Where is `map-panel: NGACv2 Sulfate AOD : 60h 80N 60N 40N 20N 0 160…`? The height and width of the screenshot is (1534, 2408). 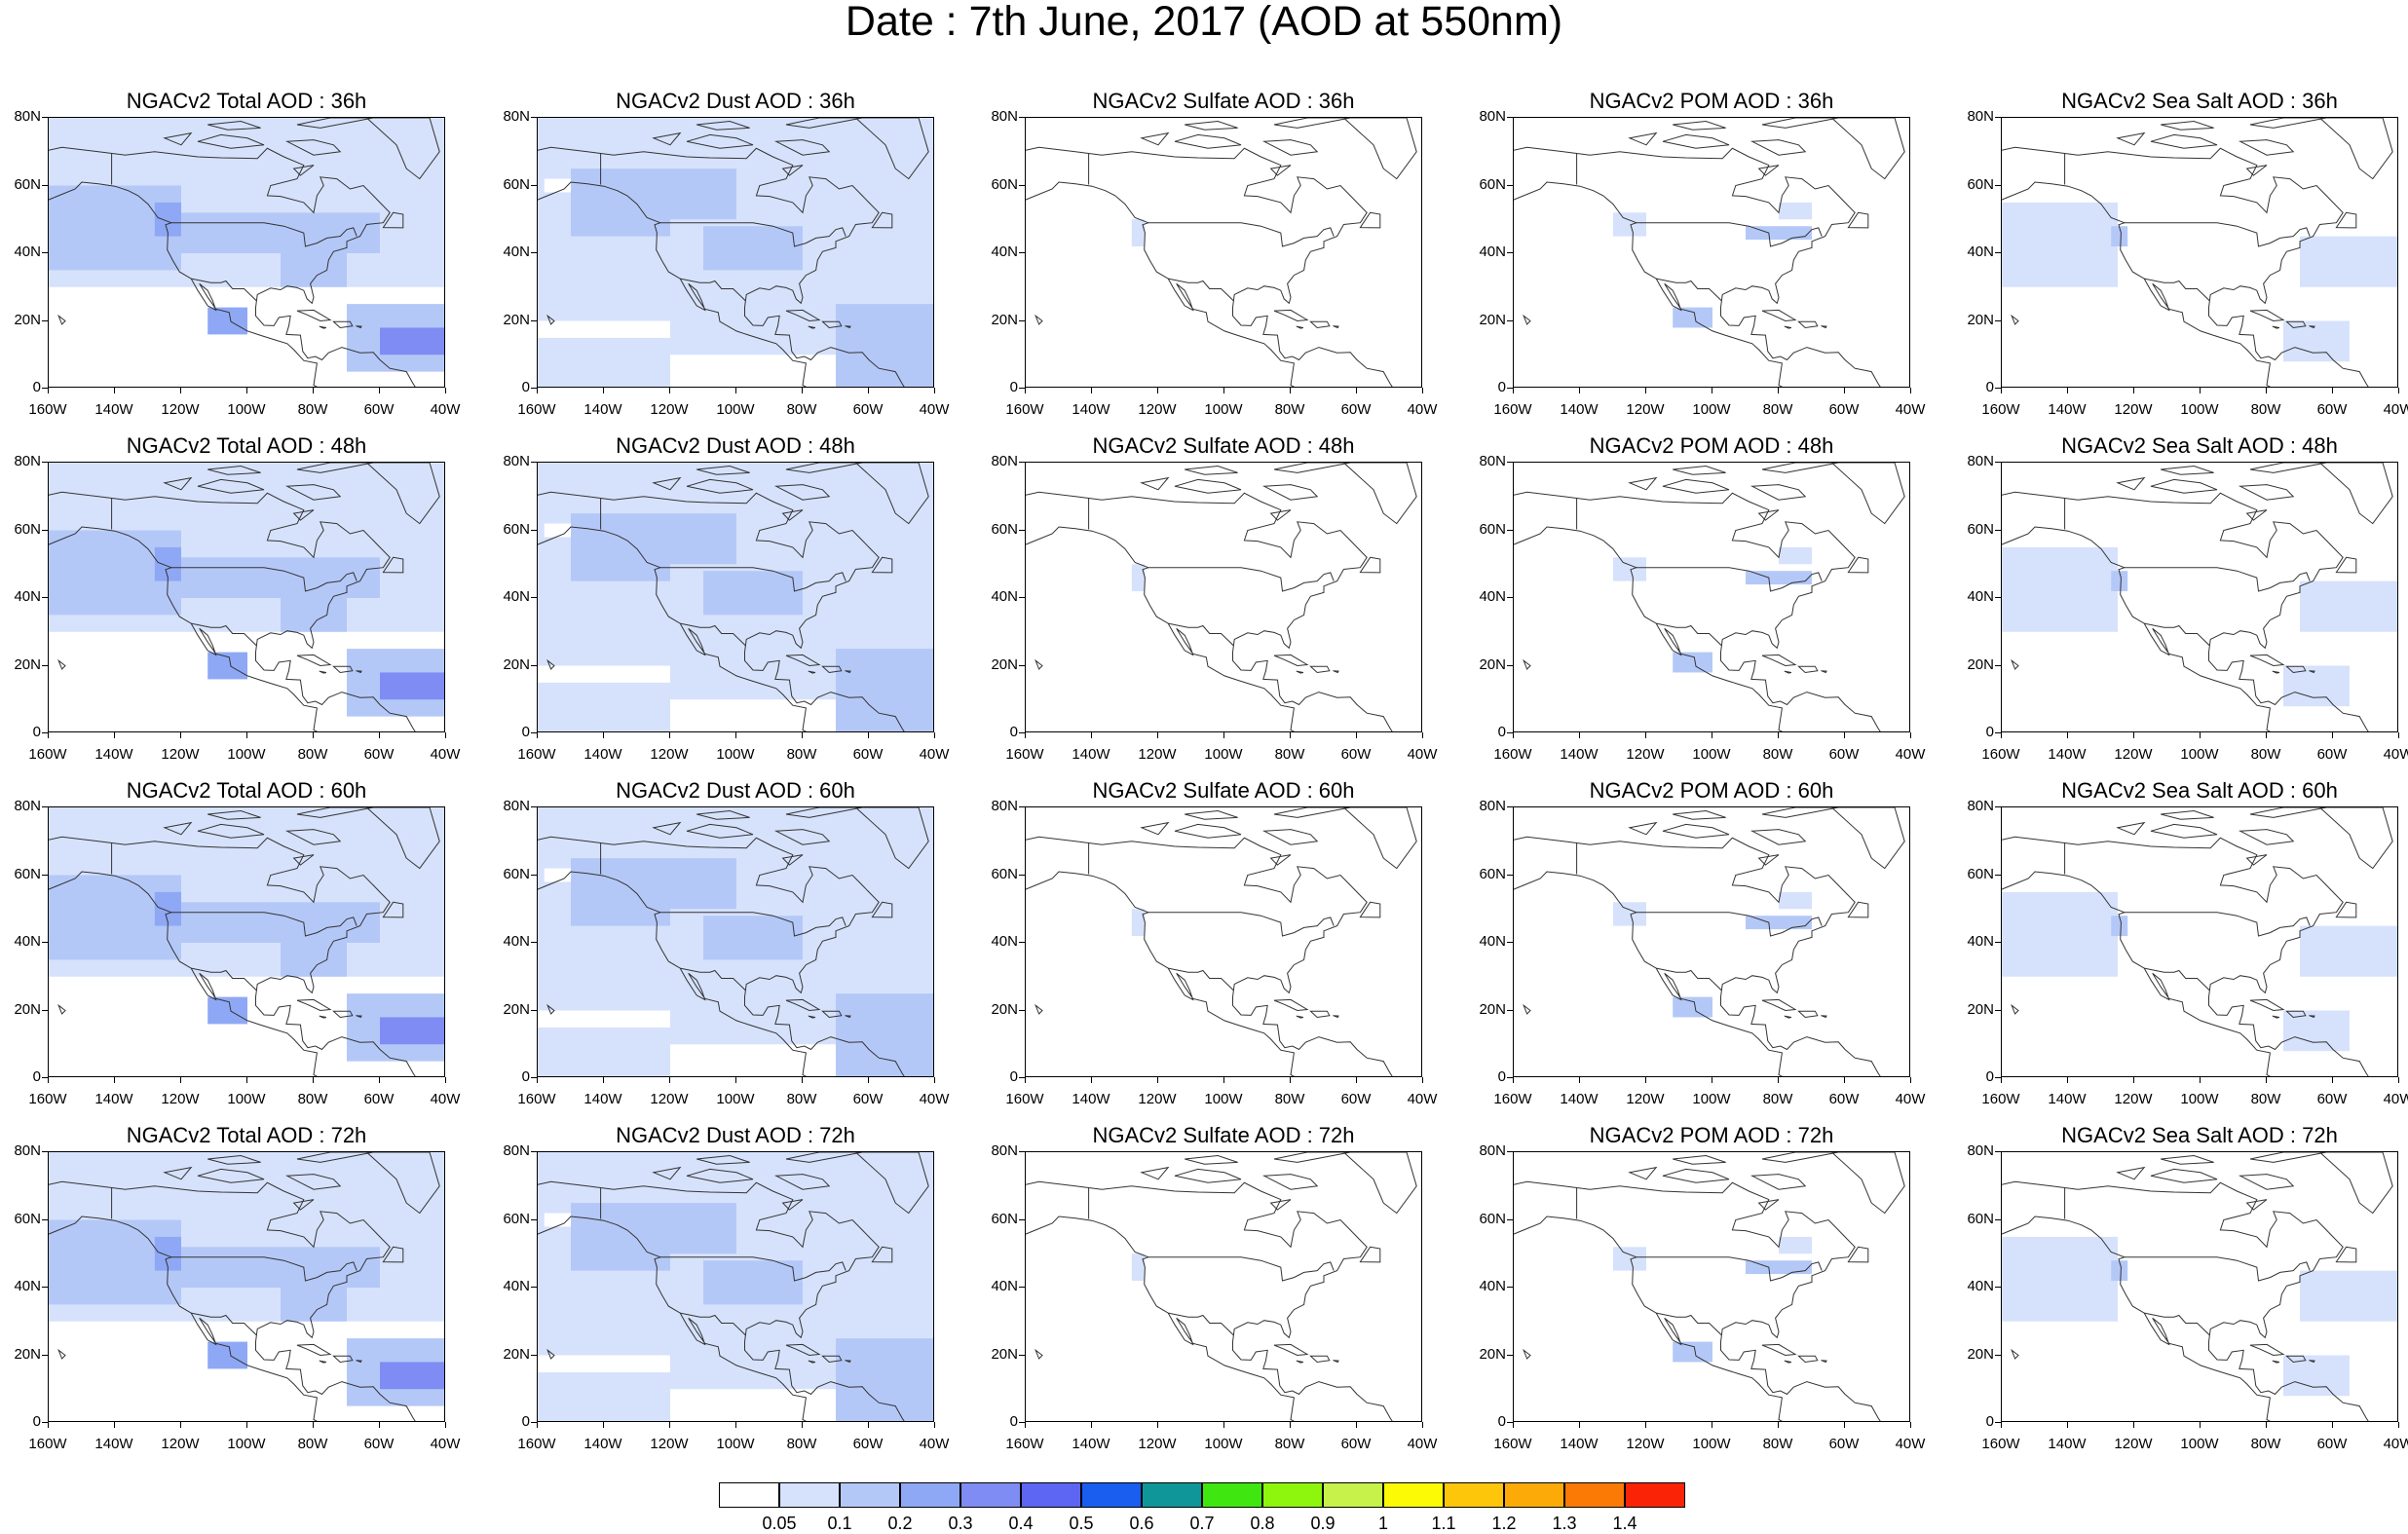
map-panel: NGACv2 Sulfate AOD : 60h 80N 60N 40N 20N 0 160… is located at coordinates (1220, 944).